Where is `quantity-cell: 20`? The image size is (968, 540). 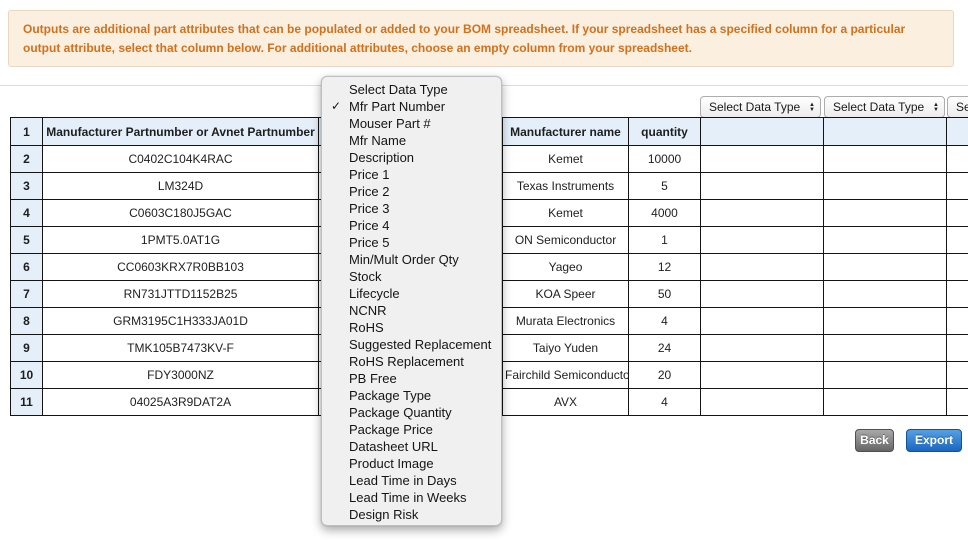
quantity-cell: 20 is located at coordinates (664, 375).